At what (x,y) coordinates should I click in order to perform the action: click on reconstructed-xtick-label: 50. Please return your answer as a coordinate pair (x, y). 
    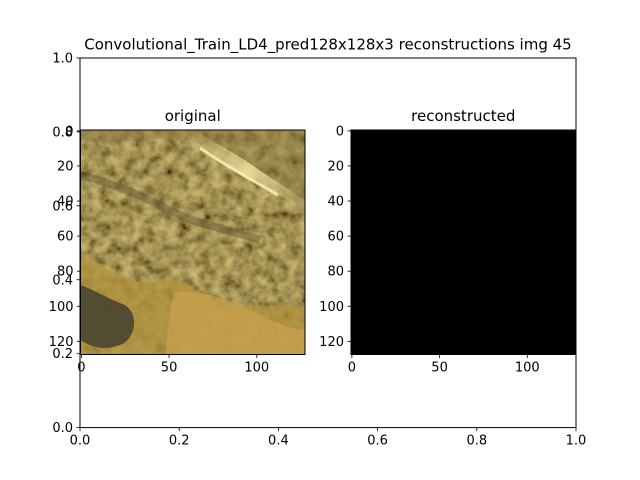
    Looking at the image, I should click on (439, 368).